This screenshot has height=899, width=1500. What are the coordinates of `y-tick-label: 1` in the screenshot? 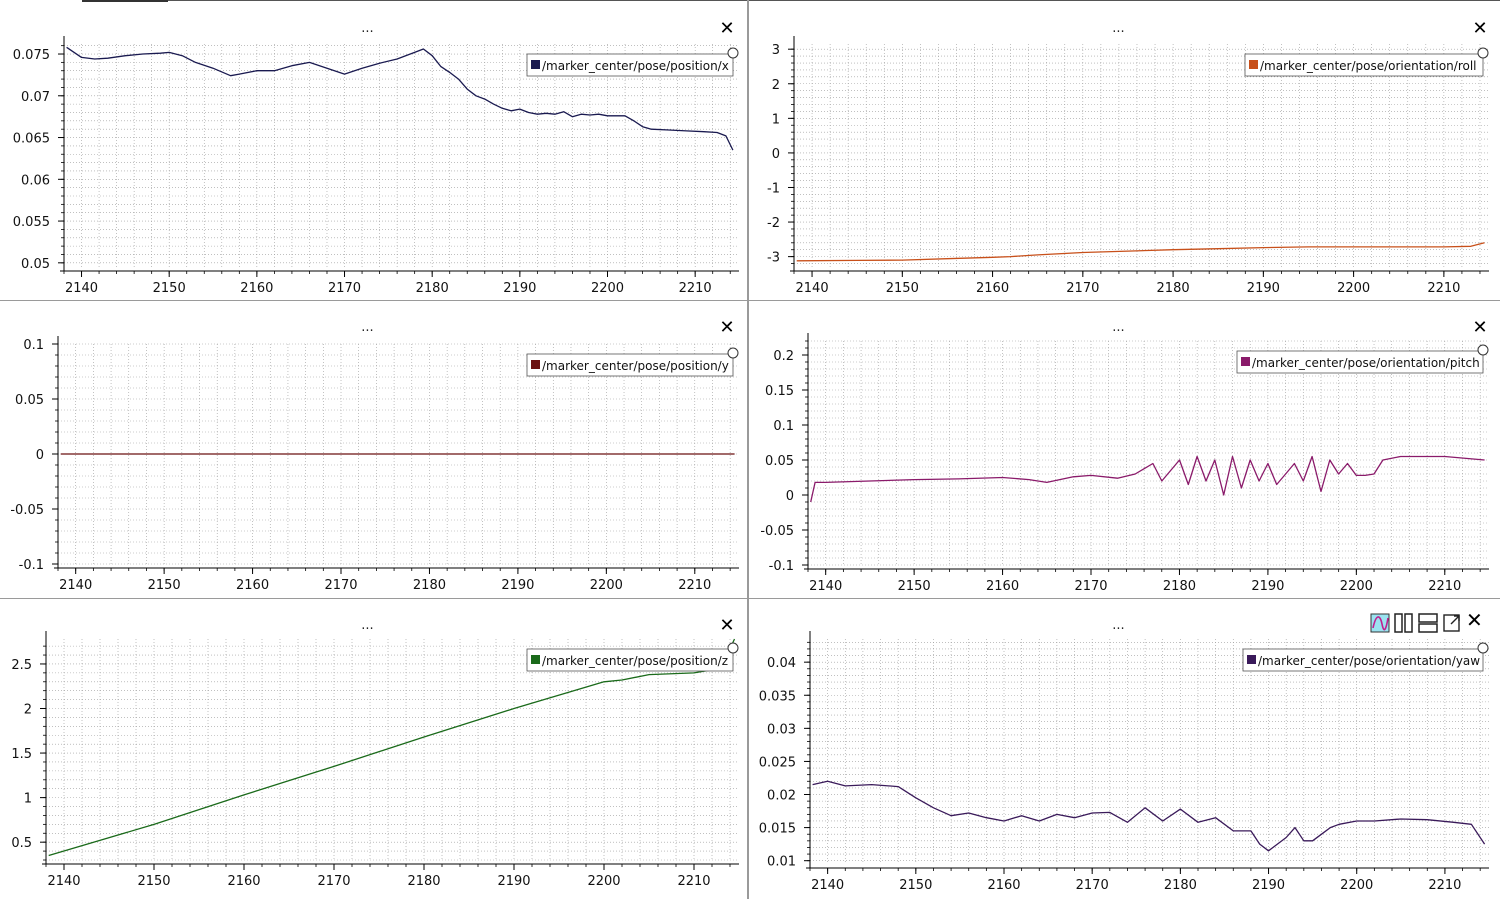 It's located at (776, 119).